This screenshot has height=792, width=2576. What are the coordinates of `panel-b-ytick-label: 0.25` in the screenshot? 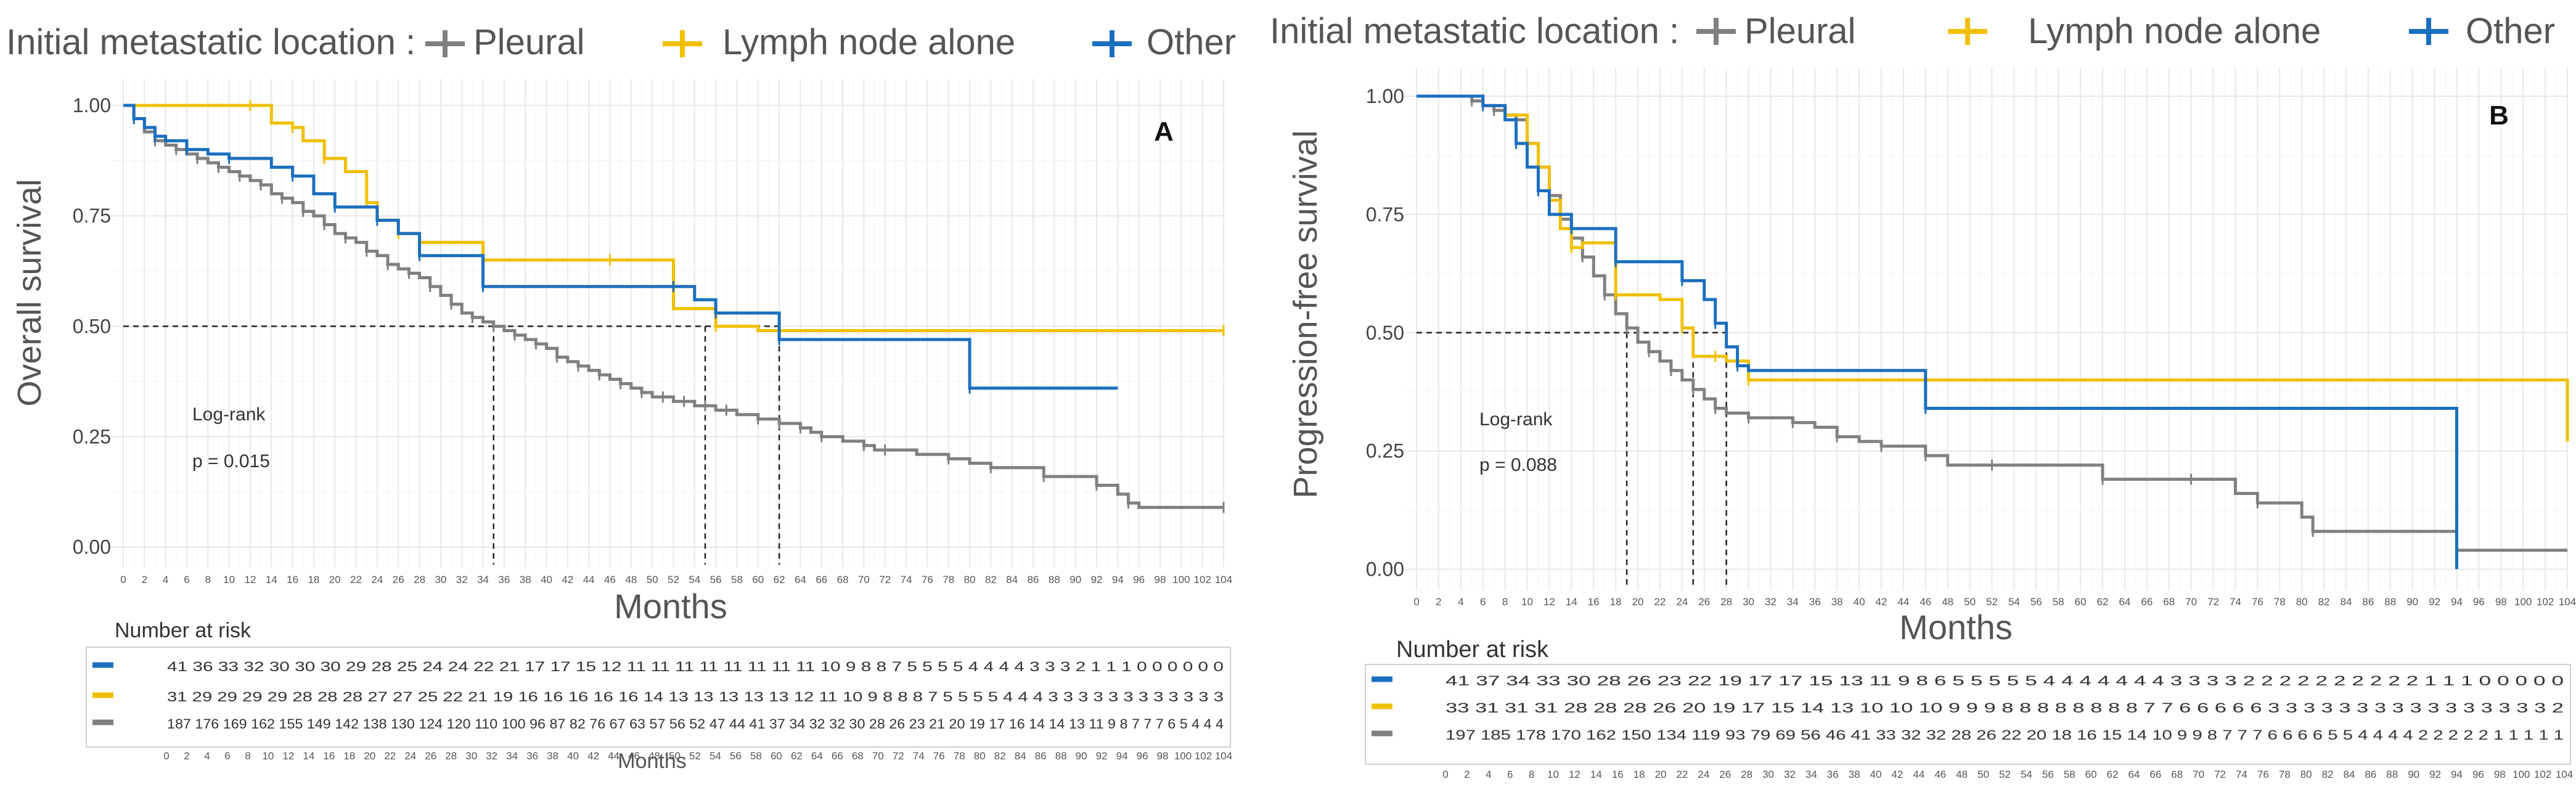 It's located at (1385, 451).